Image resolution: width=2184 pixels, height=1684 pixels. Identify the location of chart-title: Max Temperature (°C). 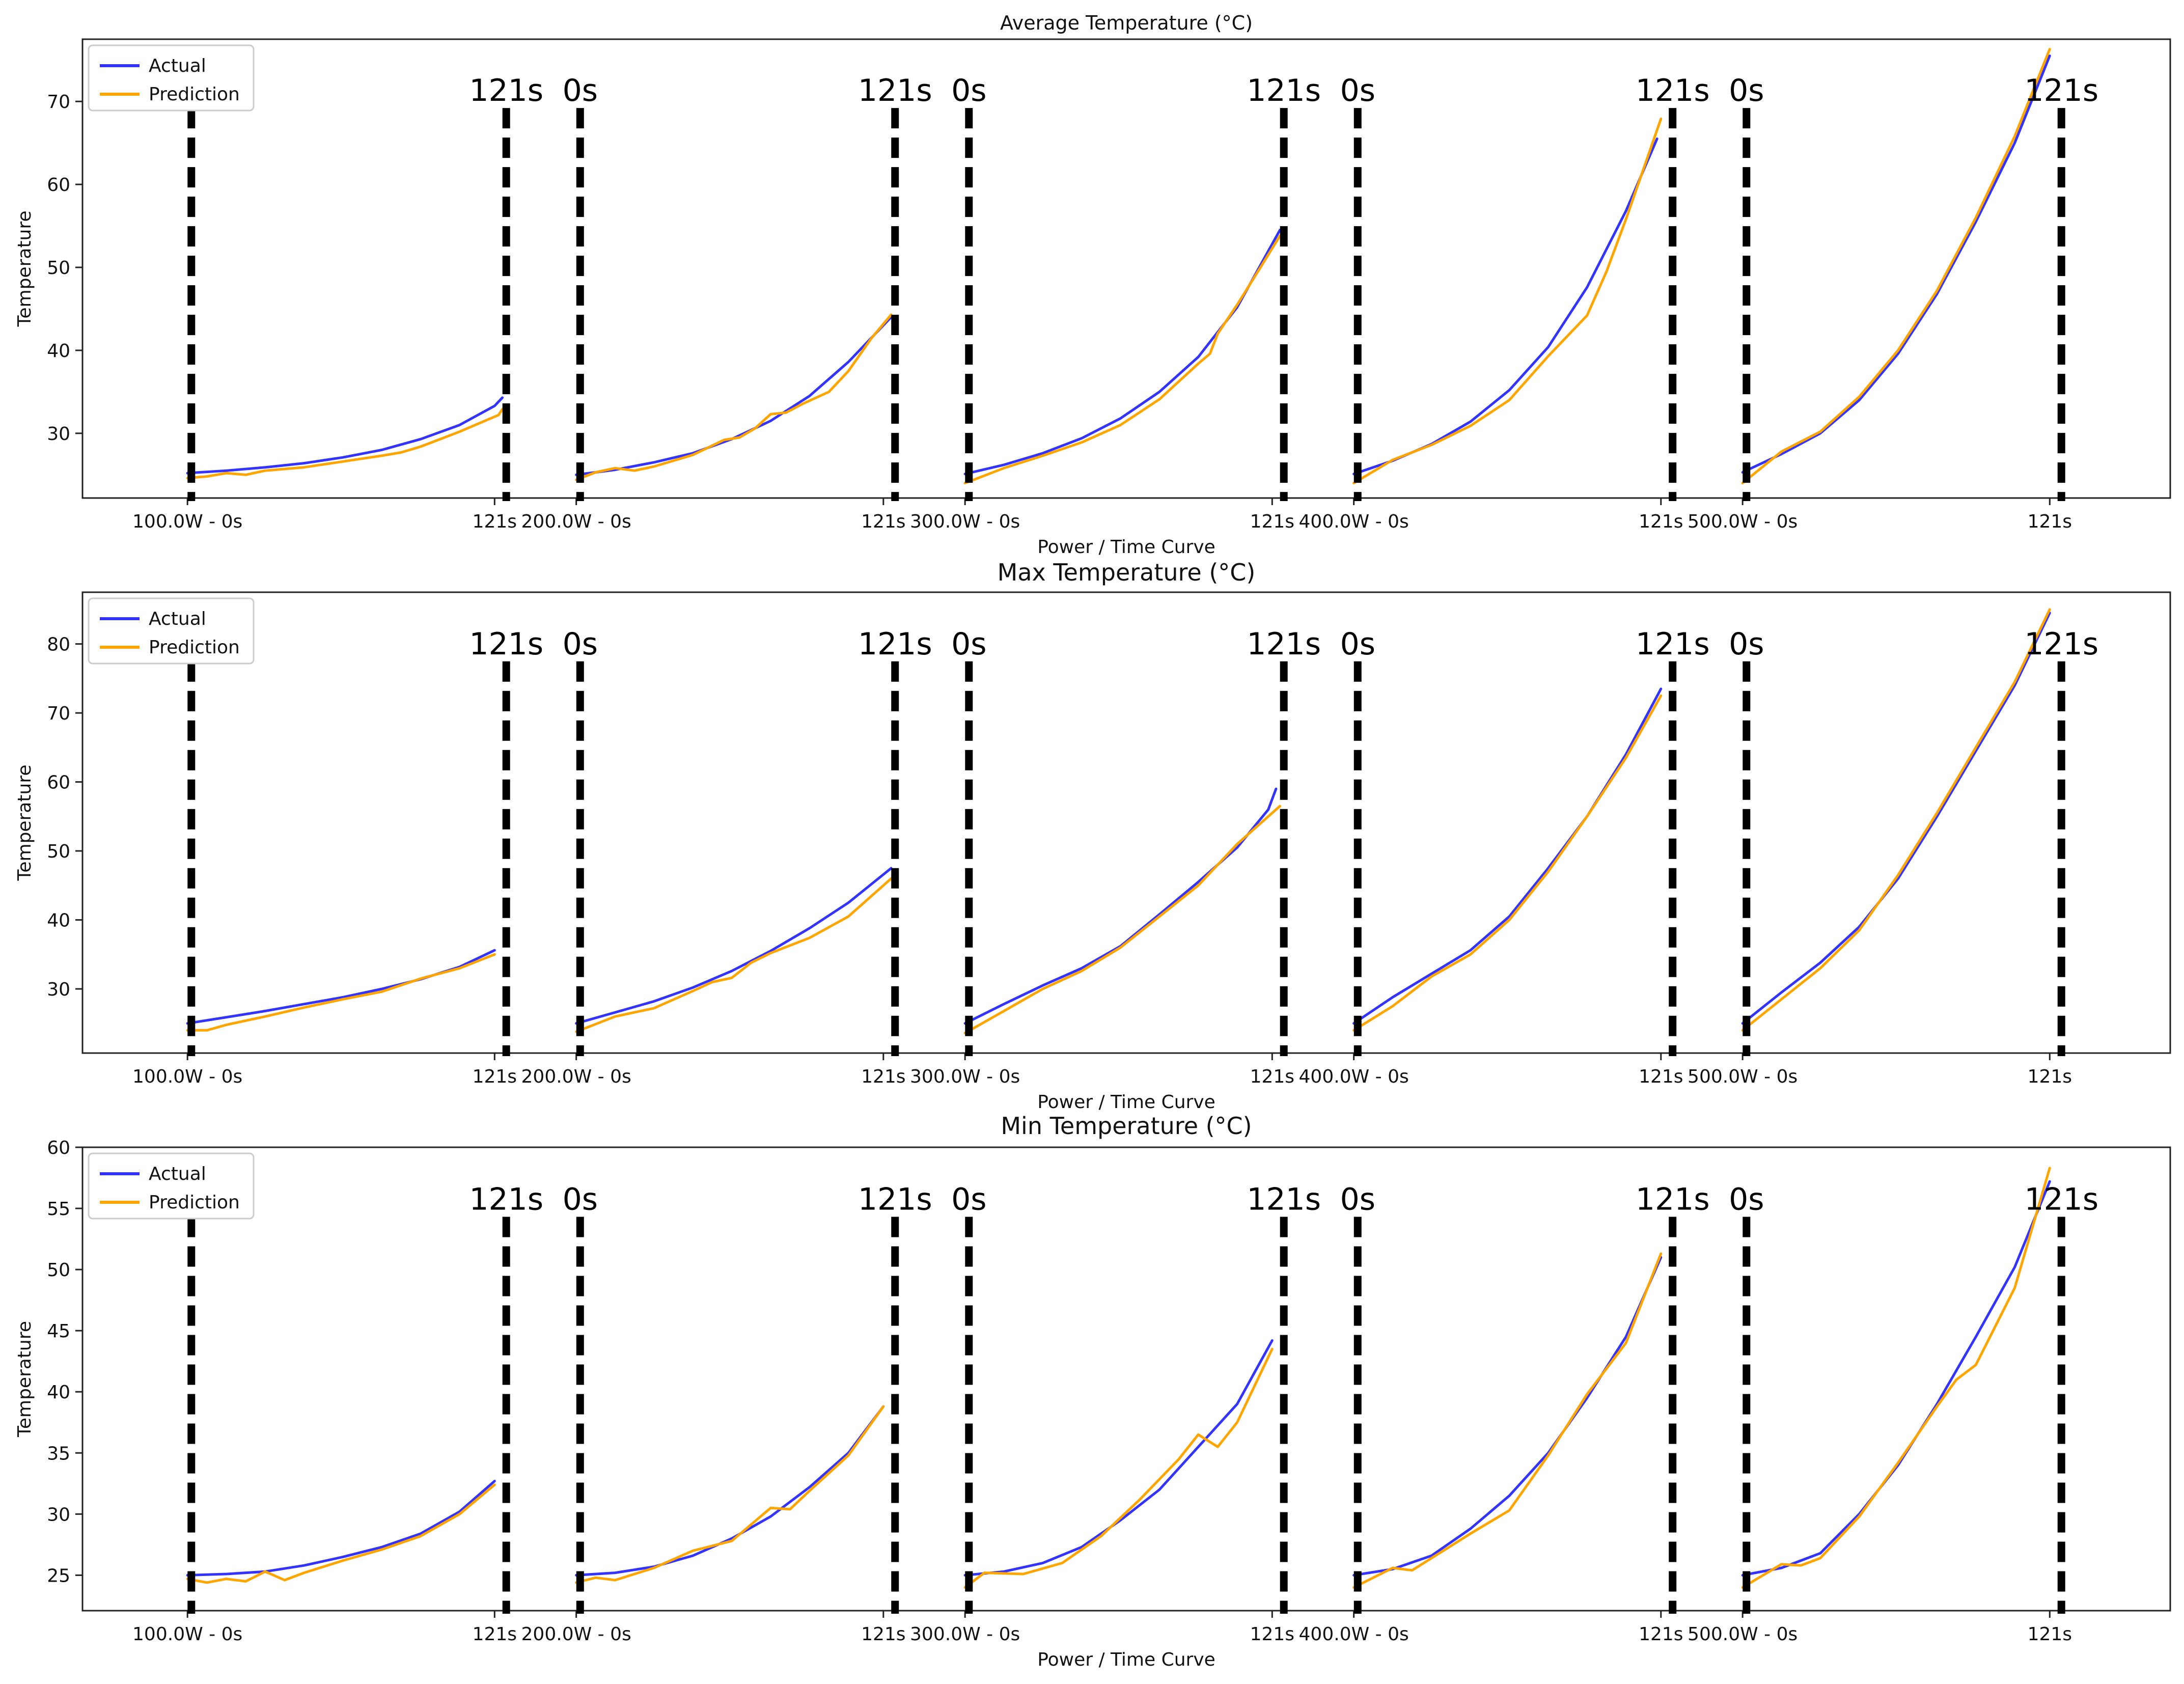
(1127, 572).